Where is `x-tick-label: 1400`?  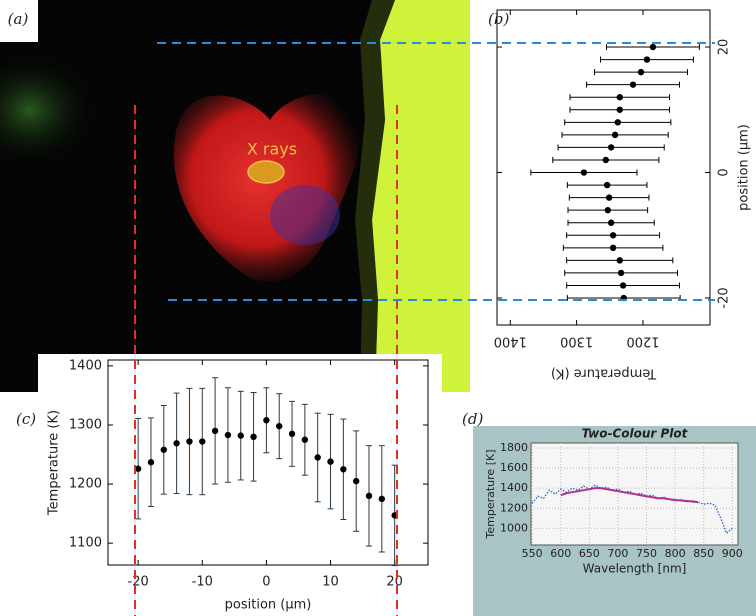
x-tick-label: 1400 is located at coordinates (510, 341).